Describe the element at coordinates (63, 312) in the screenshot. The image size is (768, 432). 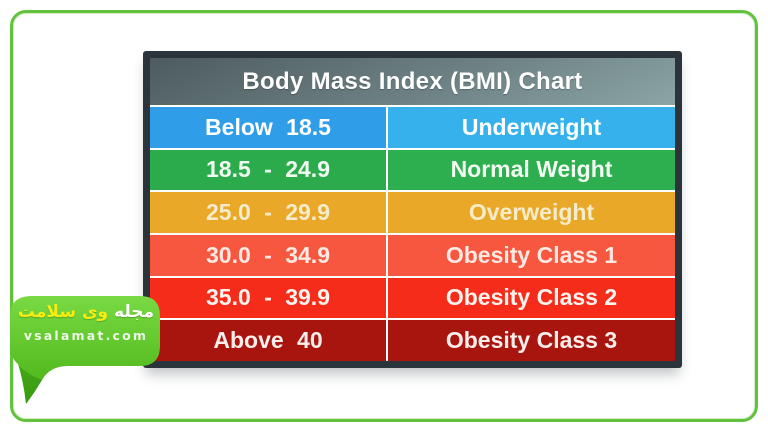
I see `badge-words-vey-salamat: وی سلامت` at that location.